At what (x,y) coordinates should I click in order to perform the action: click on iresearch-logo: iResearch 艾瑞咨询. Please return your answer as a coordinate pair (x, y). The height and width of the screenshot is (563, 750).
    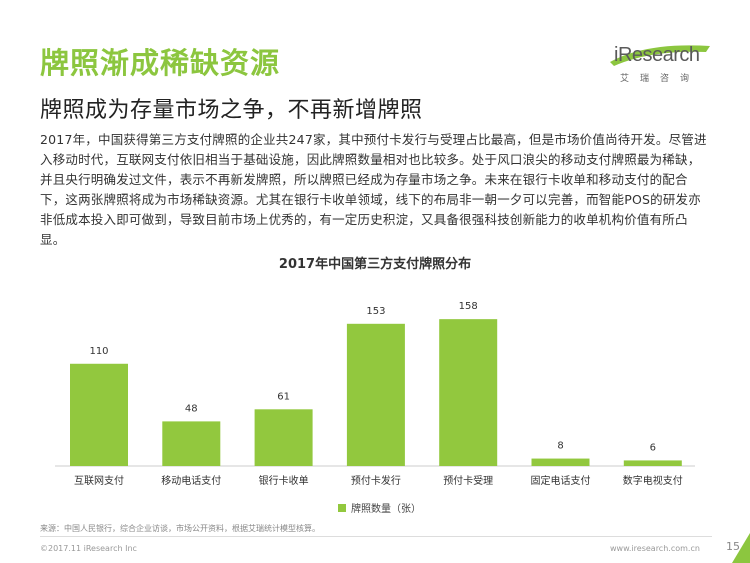
    Looking at the image, I should click on (661, 64).